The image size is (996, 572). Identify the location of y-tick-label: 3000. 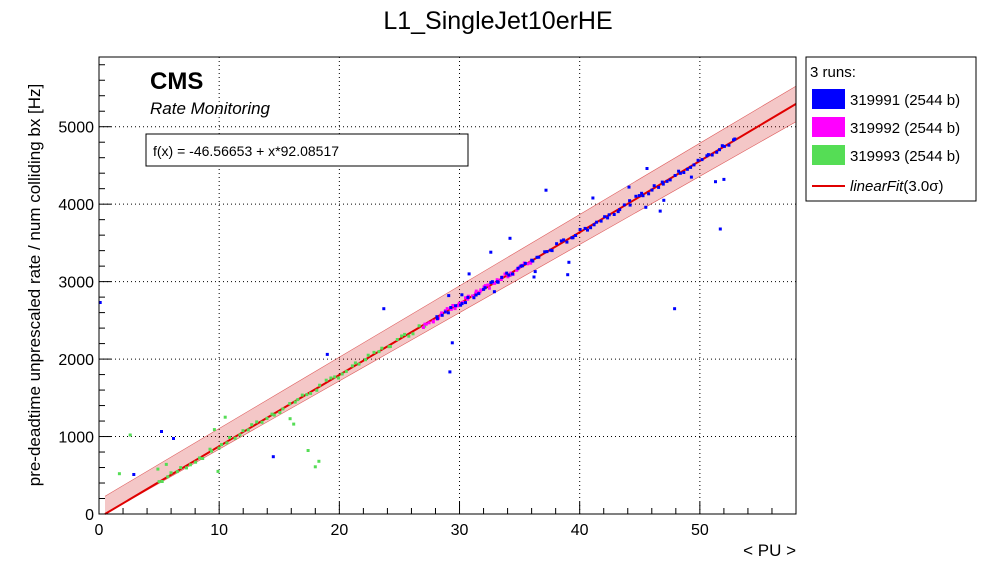
(76, 283).